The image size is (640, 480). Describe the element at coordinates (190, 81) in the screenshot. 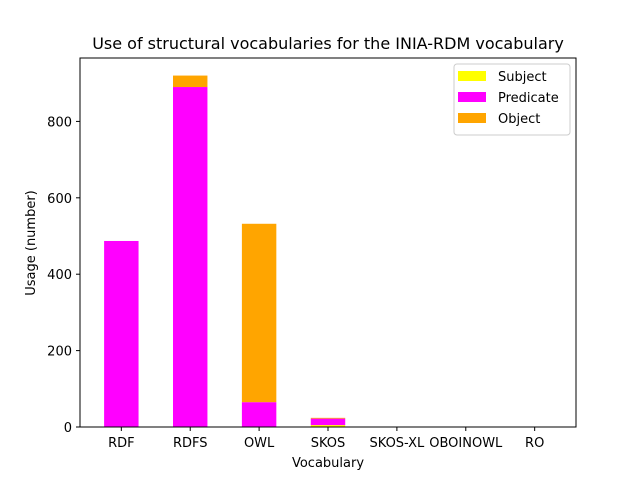

I see `bar-object-rdfs` at that location.